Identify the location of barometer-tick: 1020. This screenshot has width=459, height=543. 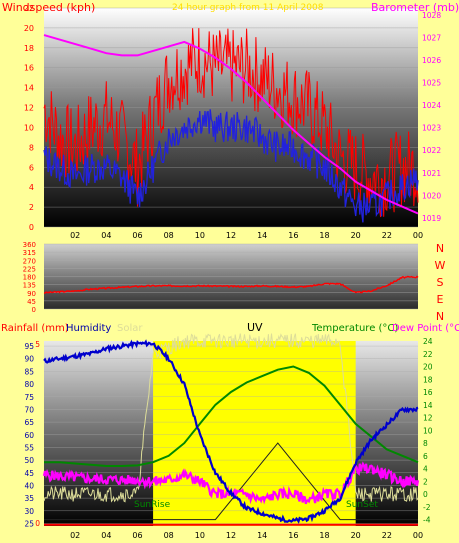
(431, 195).